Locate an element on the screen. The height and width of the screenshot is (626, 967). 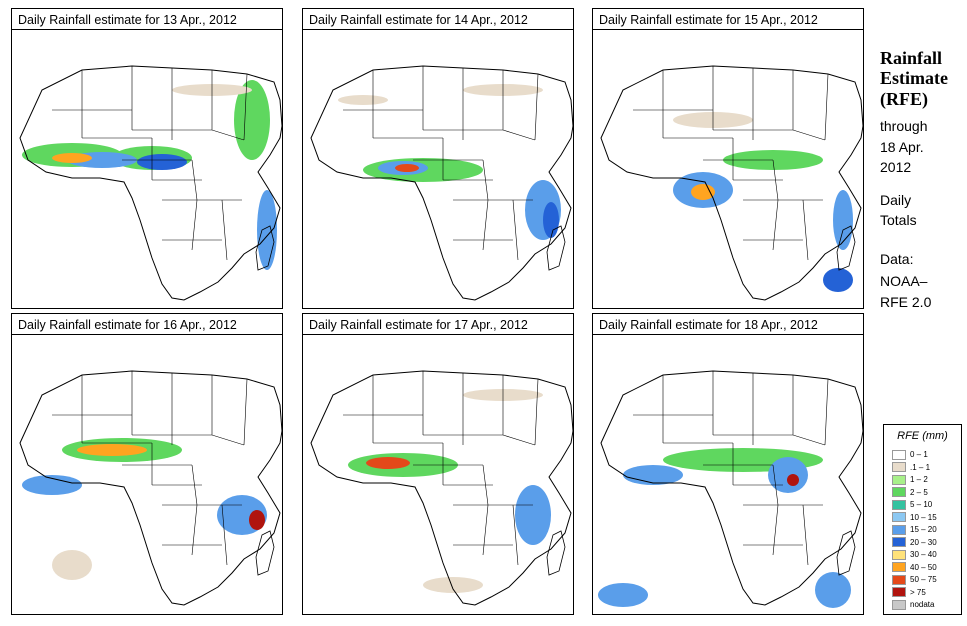
legend-row: 30 – 40 is located at coordinates (914, 554).